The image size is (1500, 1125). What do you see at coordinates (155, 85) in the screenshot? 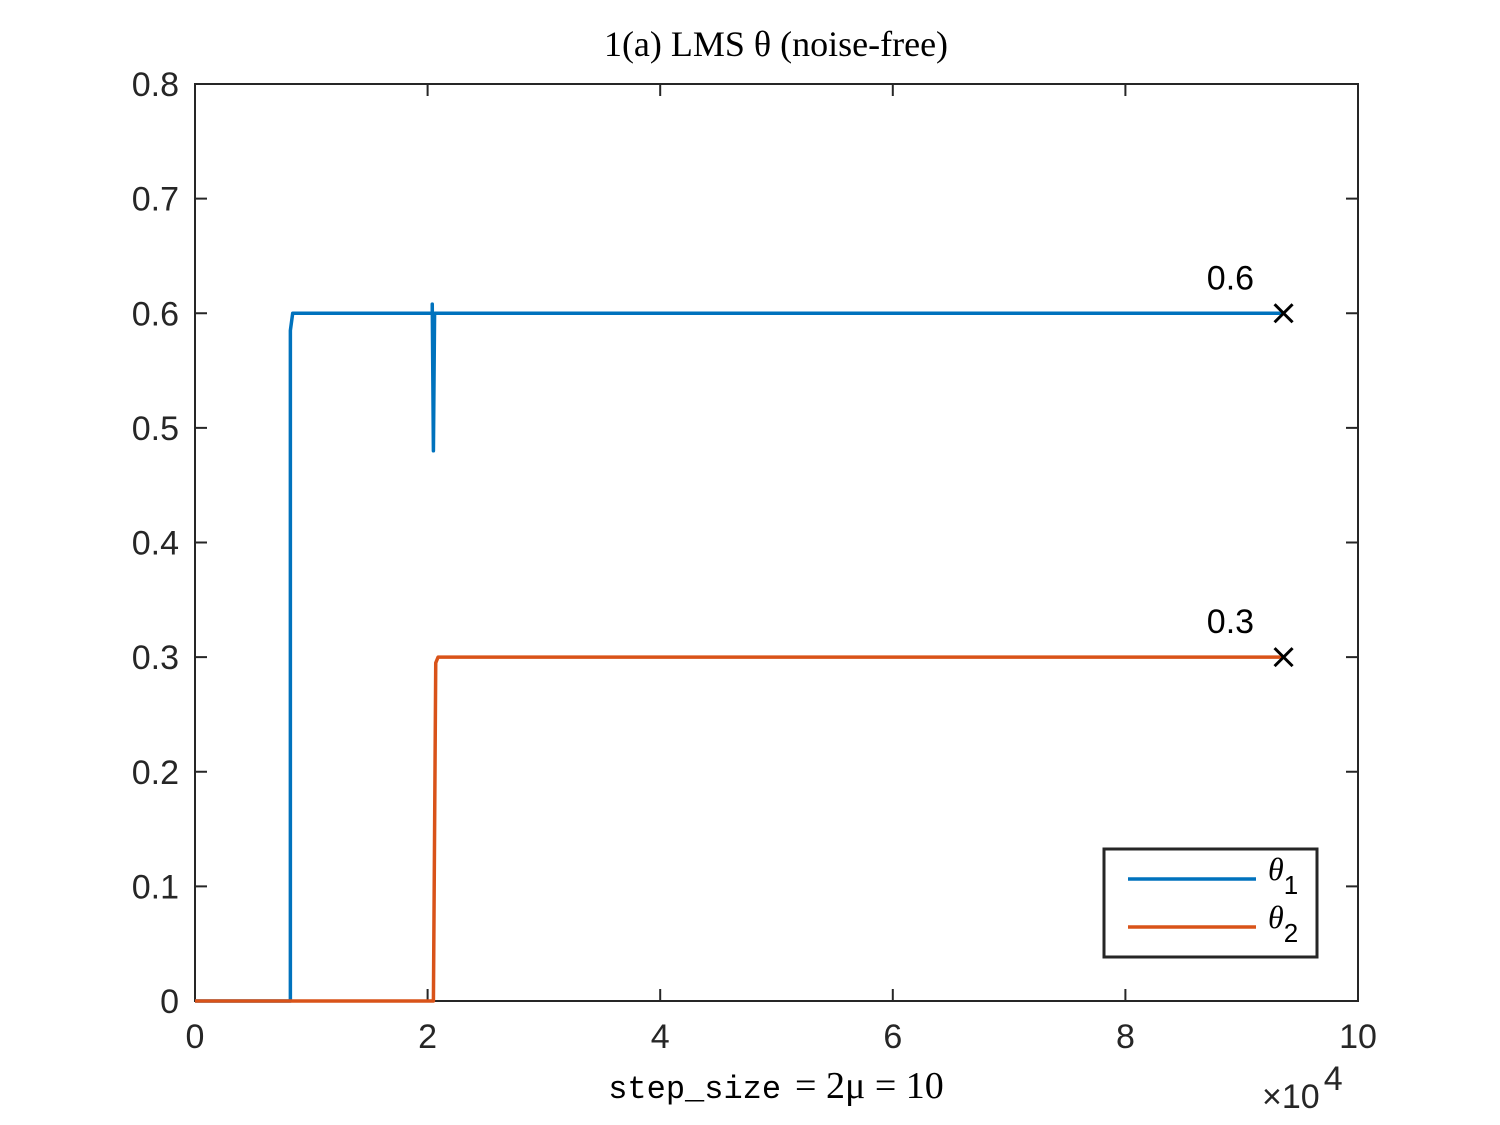
I see `y-tick-label: 0.8` at bounding box center [155, 85].